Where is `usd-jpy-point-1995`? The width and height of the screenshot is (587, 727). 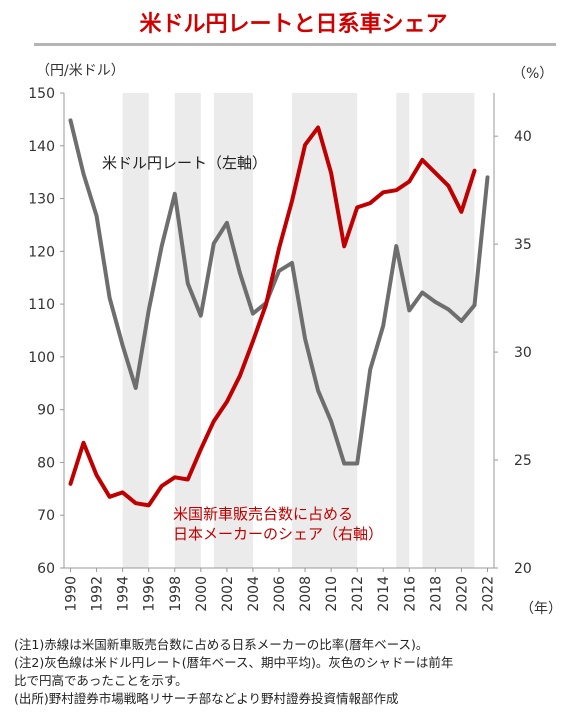
usd-jpy-point-1995 is located at coordinates (135, 388).